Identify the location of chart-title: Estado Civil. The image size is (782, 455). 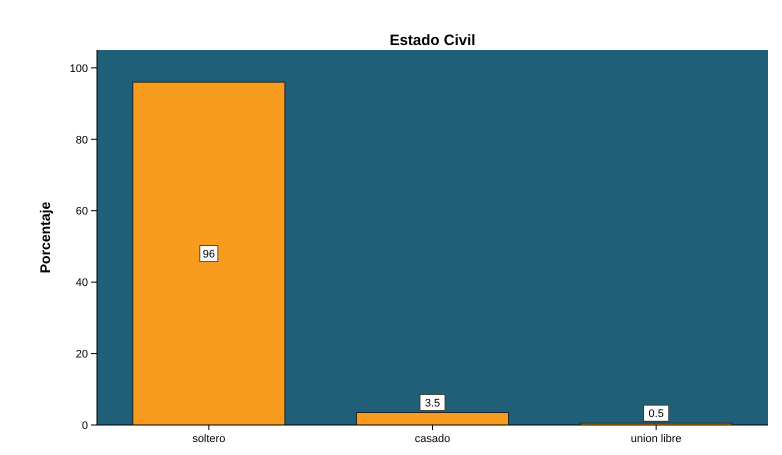
(433, 40).